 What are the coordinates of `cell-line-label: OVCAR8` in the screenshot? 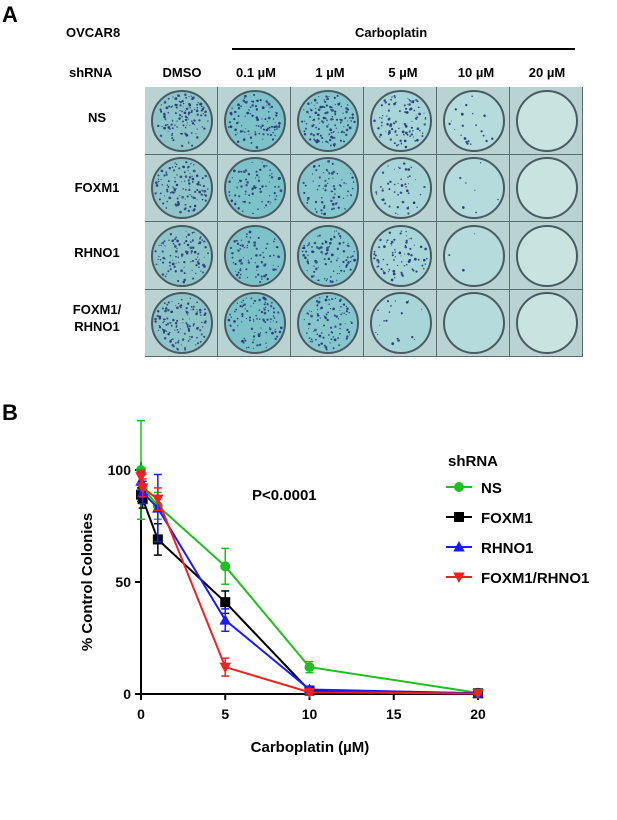 It's located at (93, 32).